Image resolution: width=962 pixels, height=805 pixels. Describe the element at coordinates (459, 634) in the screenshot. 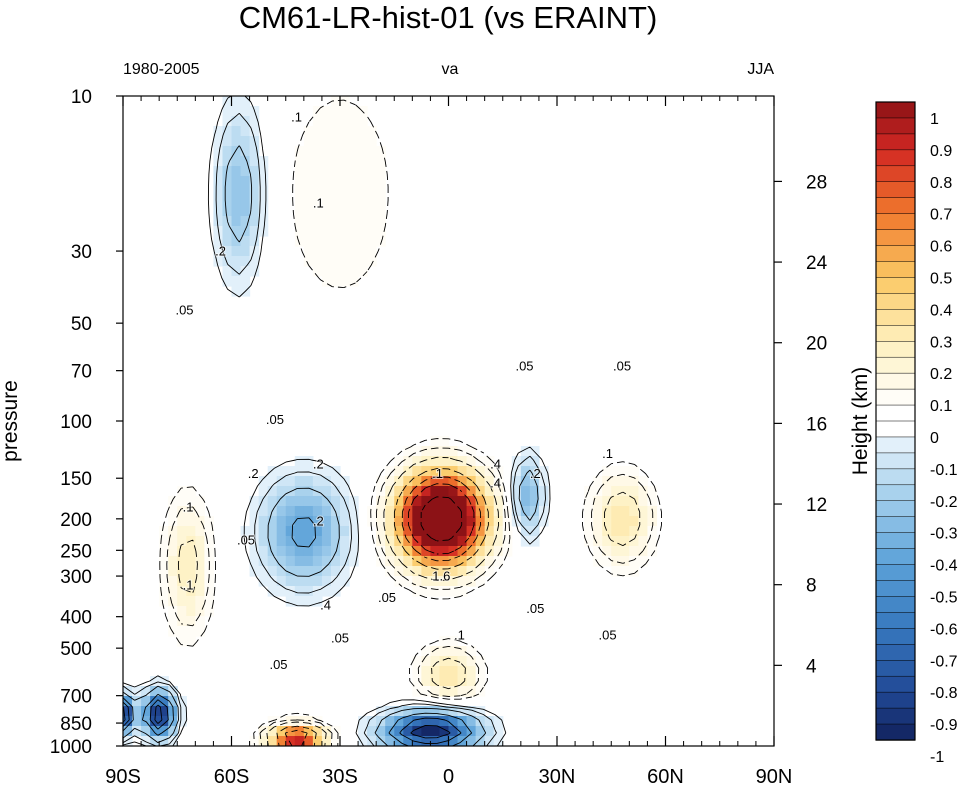

I see `contour-label: .1` at that location.